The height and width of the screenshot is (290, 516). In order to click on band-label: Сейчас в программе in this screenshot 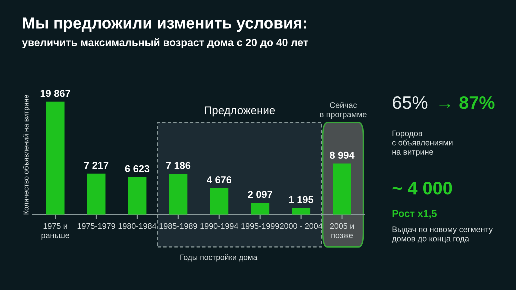, I will do `click(343, 111)`.